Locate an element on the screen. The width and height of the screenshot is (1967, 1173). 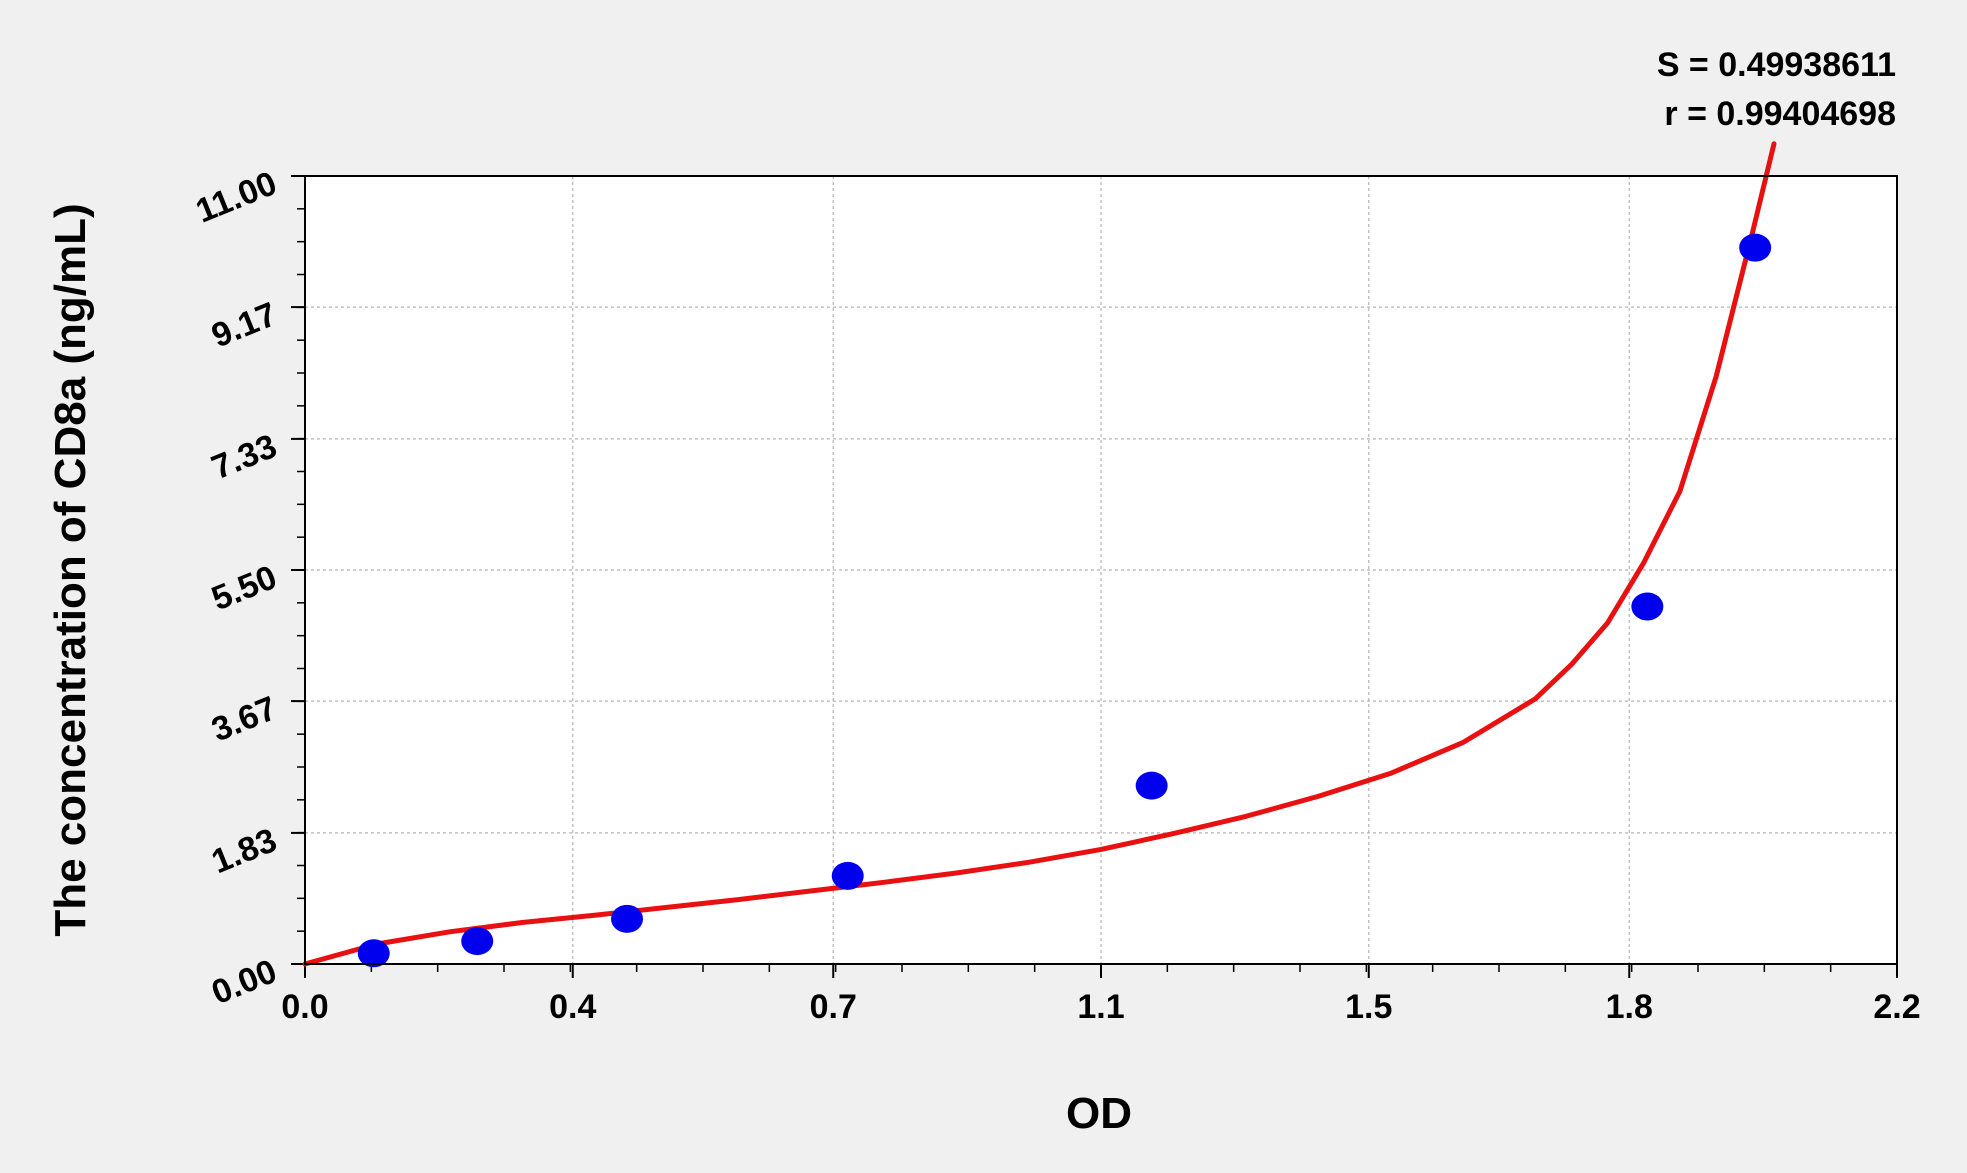
x-tick-label: 1.8 is located at coordinates (1629, 1007).